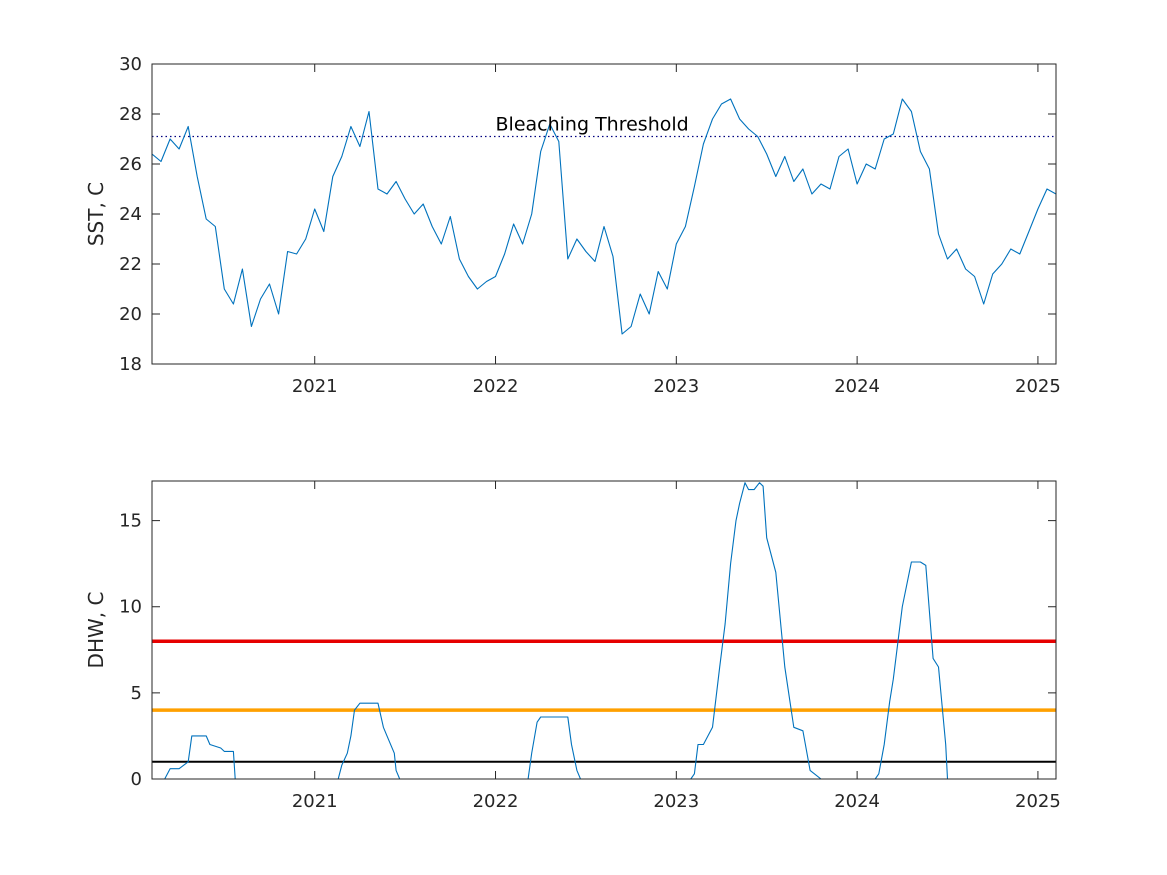  What do you see at coordinates (857, 386) in the screenshot?
I see `sst-x-tick-label: 2024` at bounding box center [857, 386].